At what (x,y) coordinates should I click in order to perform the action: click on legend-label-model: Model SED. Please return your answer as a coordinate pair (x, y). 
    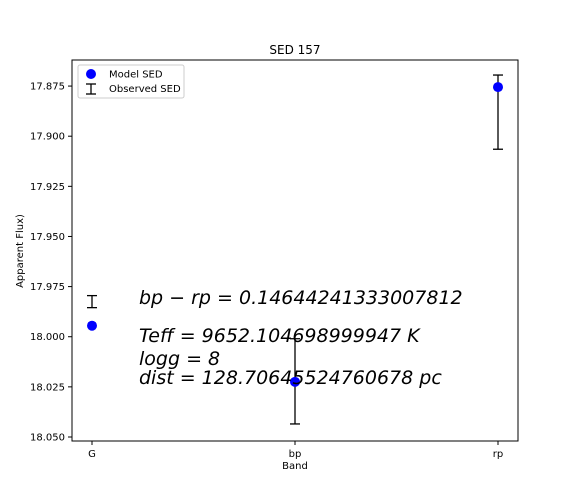
    Looking at the image, I should click on (136, 75).